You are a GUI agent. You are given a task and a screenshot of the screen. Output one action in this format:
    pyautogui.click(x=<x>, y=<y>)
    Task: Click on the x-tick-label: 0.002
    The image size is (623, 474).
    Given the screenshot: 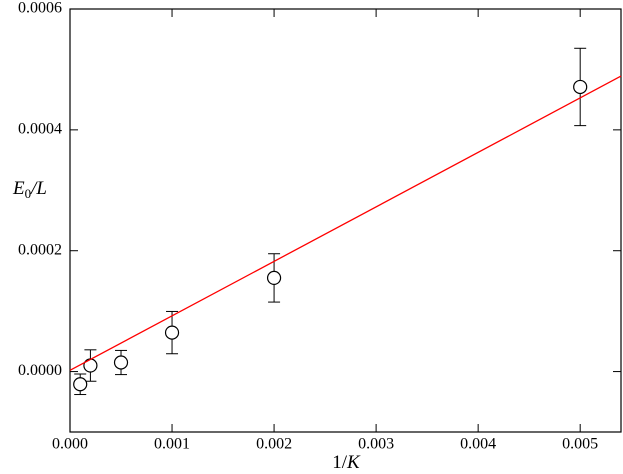 What is the action you would take?
    pyautogui.click(x=274, y=444)
    